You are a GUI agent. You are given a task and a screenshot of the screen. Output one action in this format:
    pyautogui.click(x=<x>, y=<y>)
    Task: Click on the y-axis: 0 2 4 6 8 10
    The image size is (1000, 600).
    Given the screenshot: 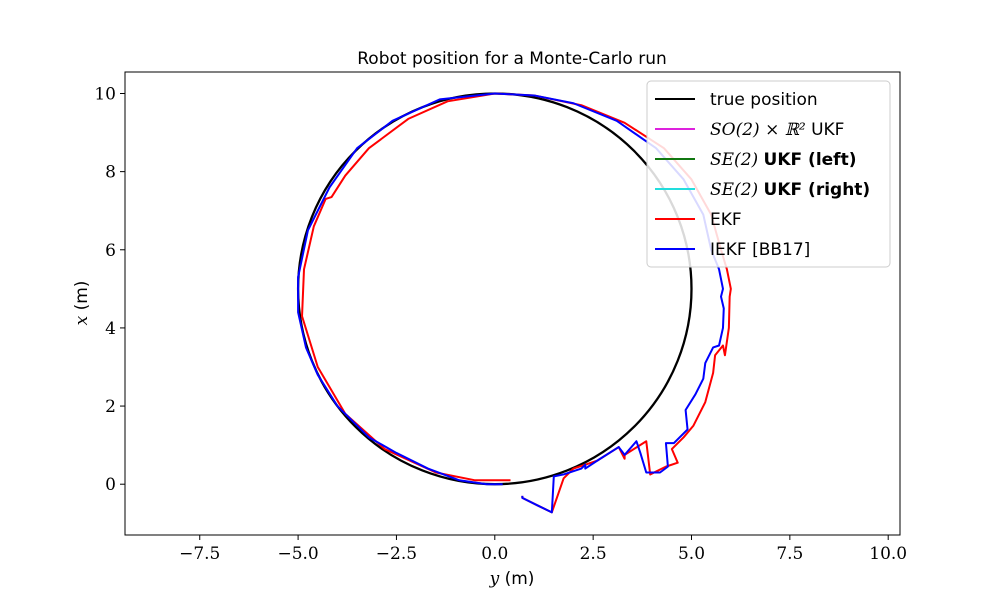 What is the action you would take?
    pyautogui.click(x=109, y=289)
    